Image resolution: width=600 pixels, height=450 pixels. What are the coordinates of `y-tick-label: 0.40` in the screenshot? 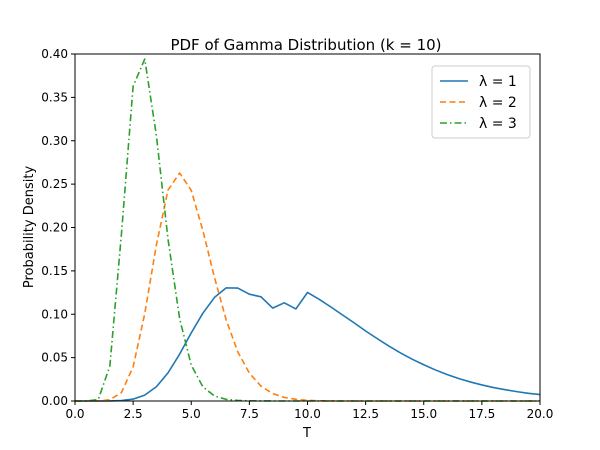 It's located at (54, 54).